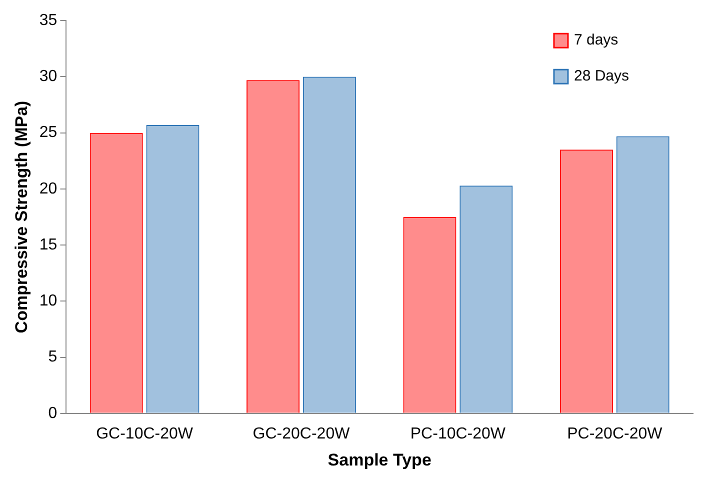  What do you see at coordinates (602, 76) in the screenshot?
I see `legend-label: 28 Days` at bounding box center [602, 76].